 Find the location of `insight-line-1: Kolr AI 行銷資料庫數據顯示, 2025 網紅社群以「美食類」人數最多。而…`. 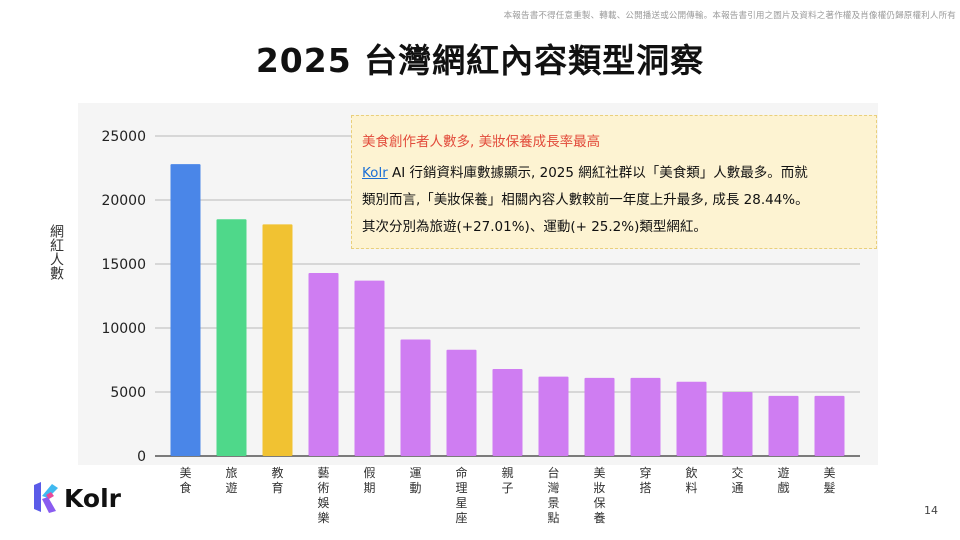

insight-line-1: Kolr AI 行銷資料庫數據顯示, 2025 網紅社群以「美食類」人數最多。而… is located at coordinates (614, 173).